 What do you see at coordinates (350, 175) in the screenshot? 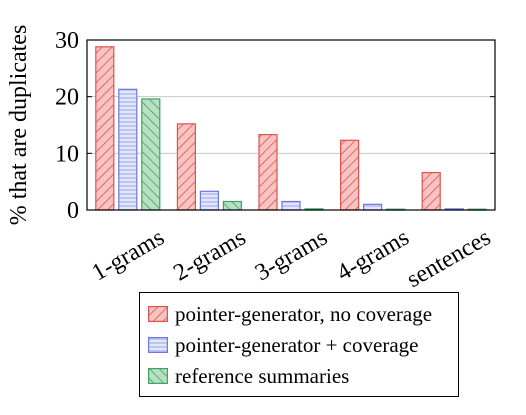
I see `bar-pointer-generator-no-coverage-4-grams` at bounding box center [350, 175].